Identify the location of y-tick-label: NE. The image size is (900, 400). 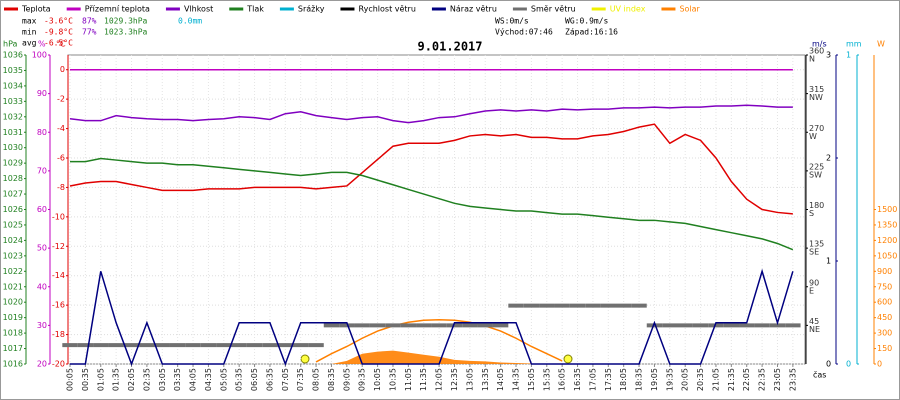
(814, 329).